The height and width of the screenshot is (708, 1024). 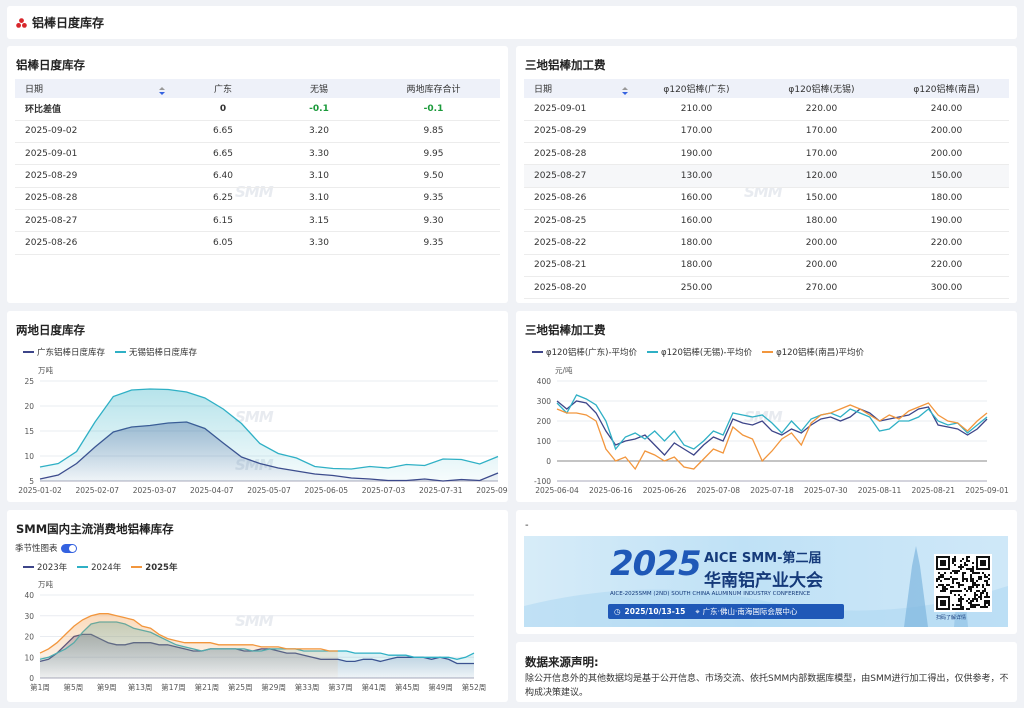 I want to click on aluminum-logo-icon, so click(x=21, y=22).